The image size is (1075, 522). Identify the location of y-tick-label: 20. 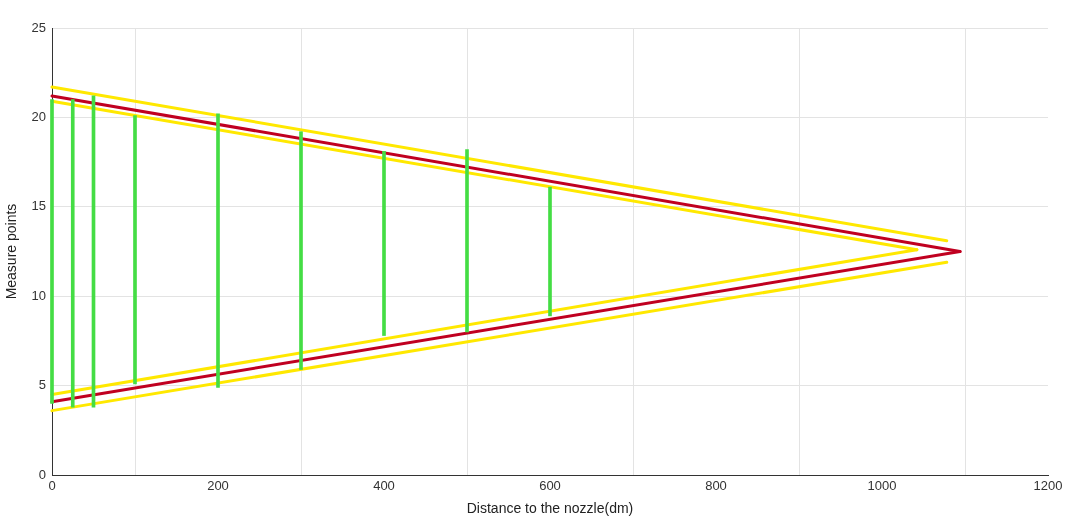
(38, 116).